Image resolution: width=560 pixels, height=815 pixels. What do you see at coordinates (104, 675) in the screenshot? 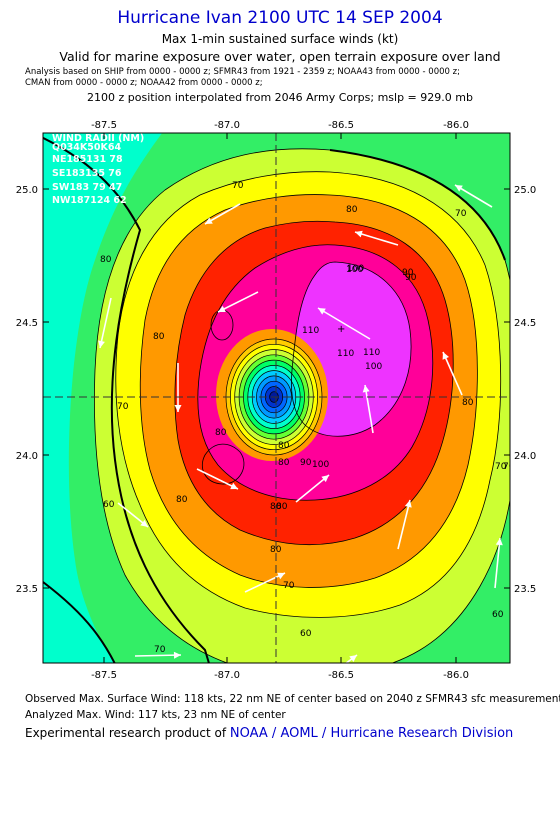
I see `lon-tick-bottom-1: -87.5` at bounding box center [104, 675].